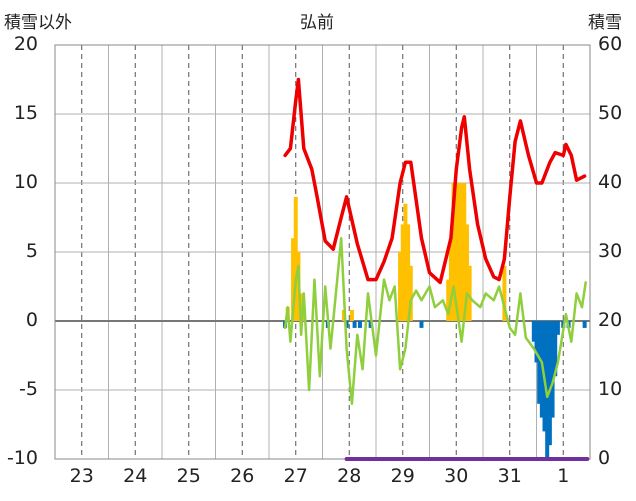 The width and height of the screenshot is (636, 501). I want to click on x-axis-tick-label: 23, so click(81, 476).